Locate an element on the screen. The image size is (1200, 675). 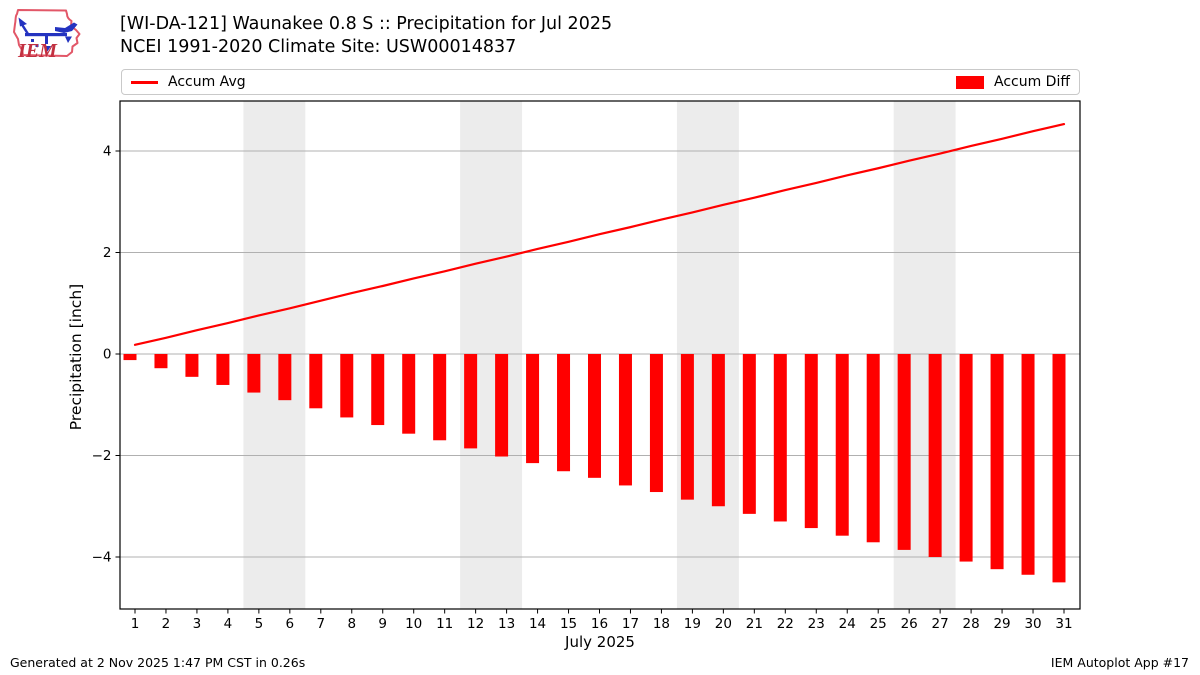
legend-item-accum-diff: Accum Diff is located at coordinates (1012, 82).